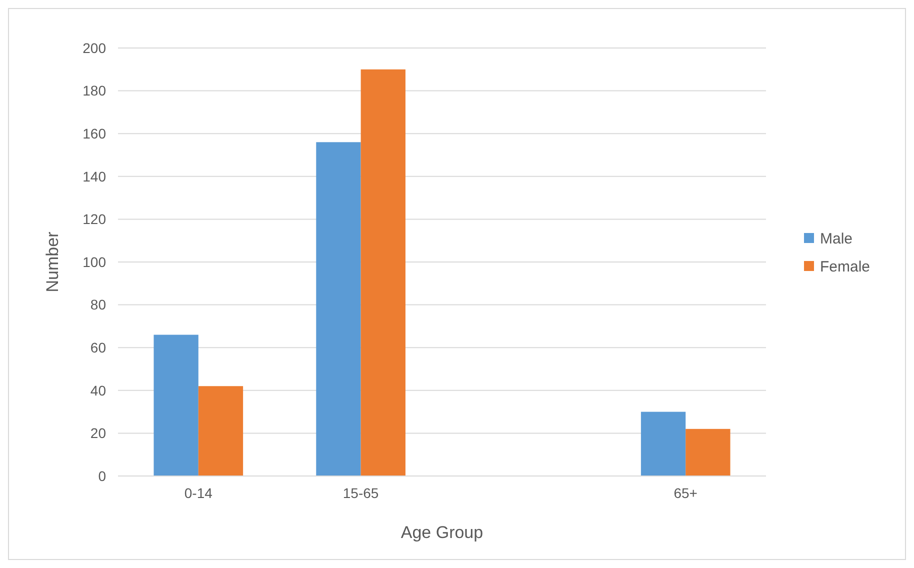  Describe the element at coordinates (98, 390) in the screenshot. I see `y-tick-label: 40` at that location.